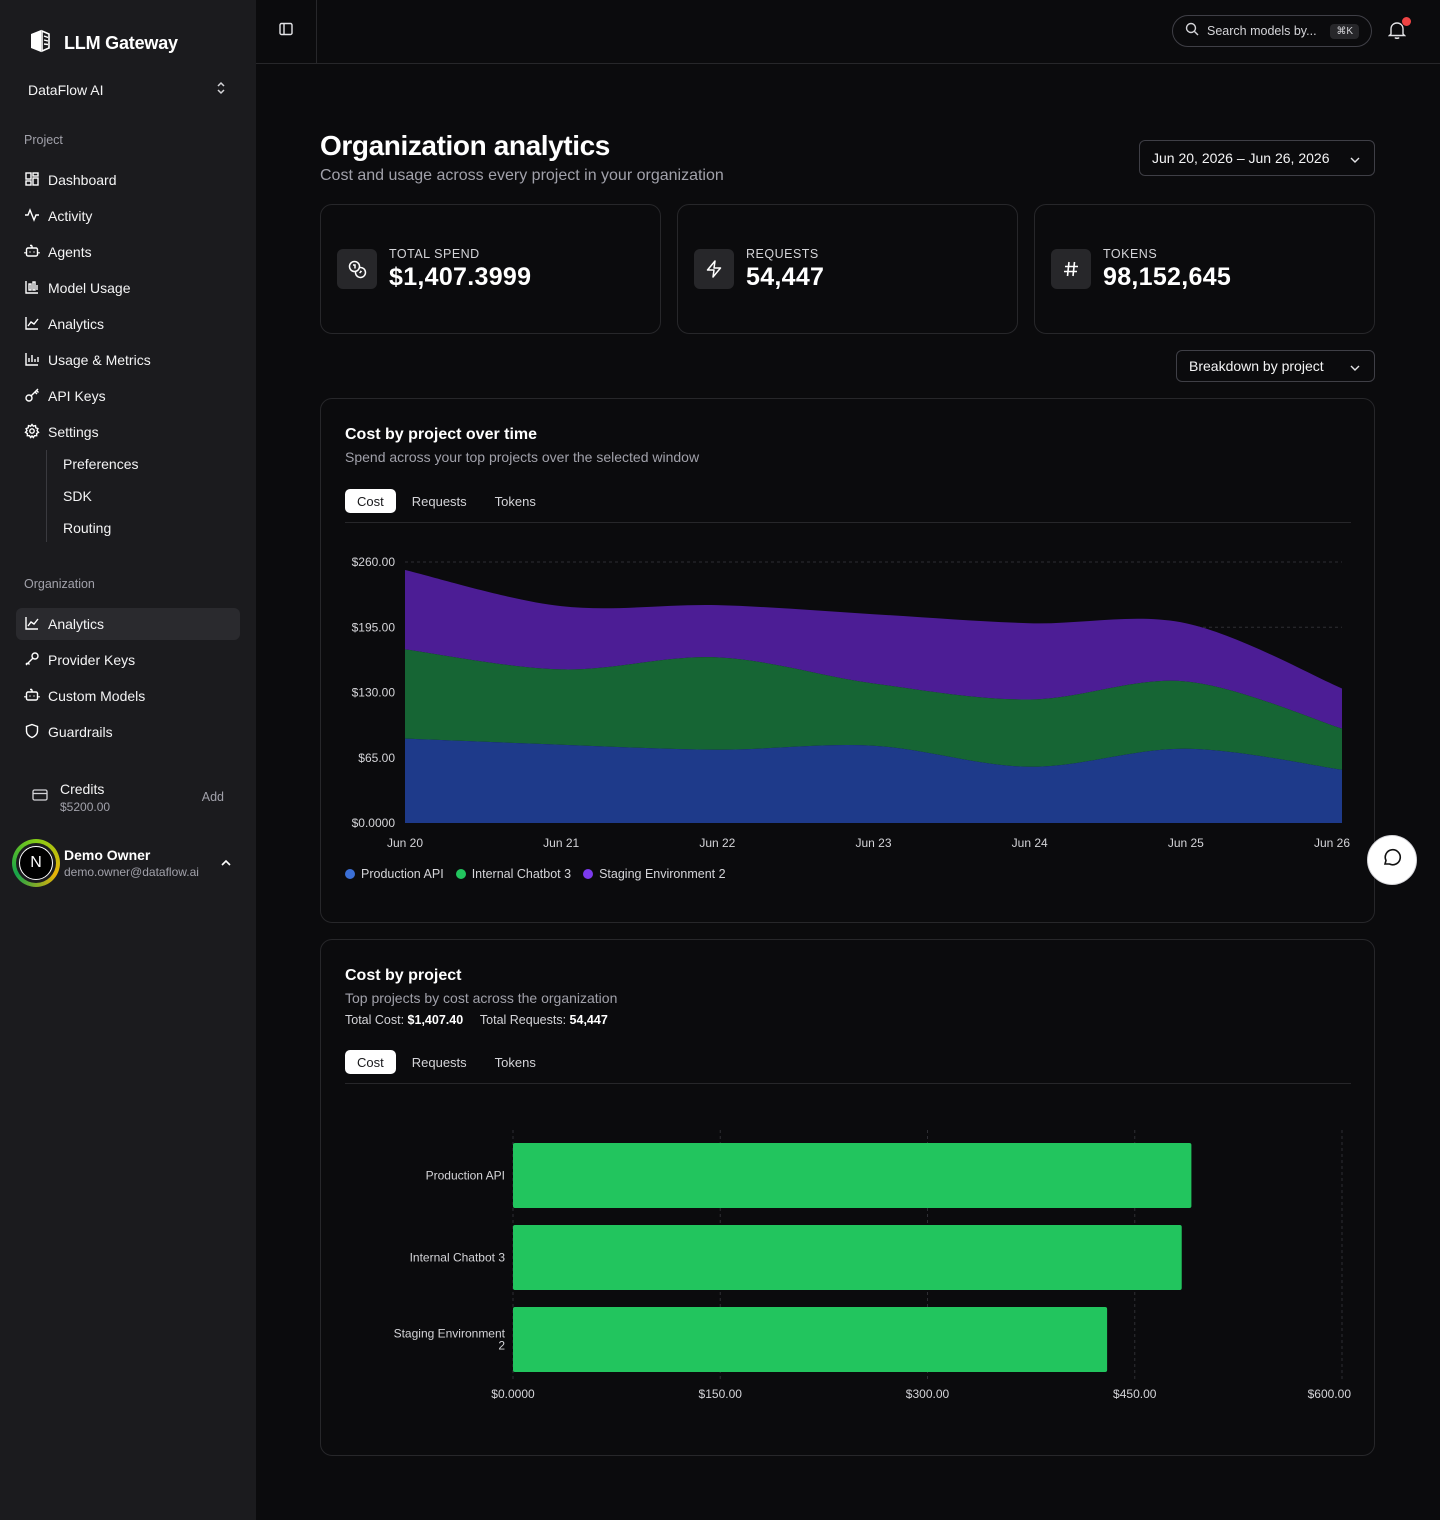 The height and width of the screenshot is (1520, 1440). Describe the element at coordinates (717, 843) in the screenshot. I see `x-tick-label: Jun 22` at that location.